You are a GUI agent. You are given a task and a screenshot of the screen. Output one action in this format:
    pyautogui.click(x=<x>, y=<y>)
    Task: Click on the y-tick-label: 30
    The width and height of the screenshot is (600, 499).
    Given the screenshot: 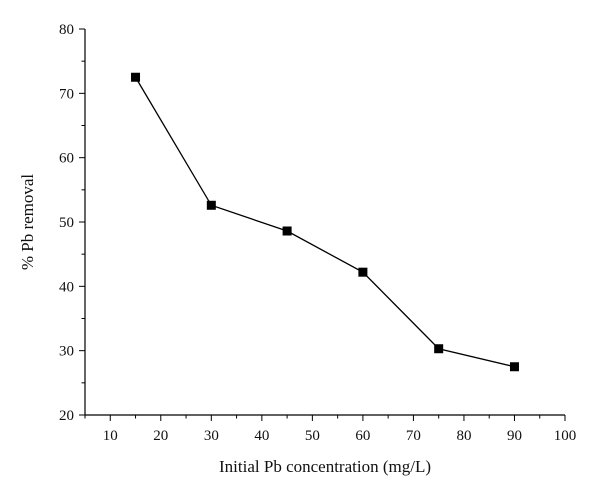 What is the action you would take?
    pyautogui.click(x=66, y=352)
    